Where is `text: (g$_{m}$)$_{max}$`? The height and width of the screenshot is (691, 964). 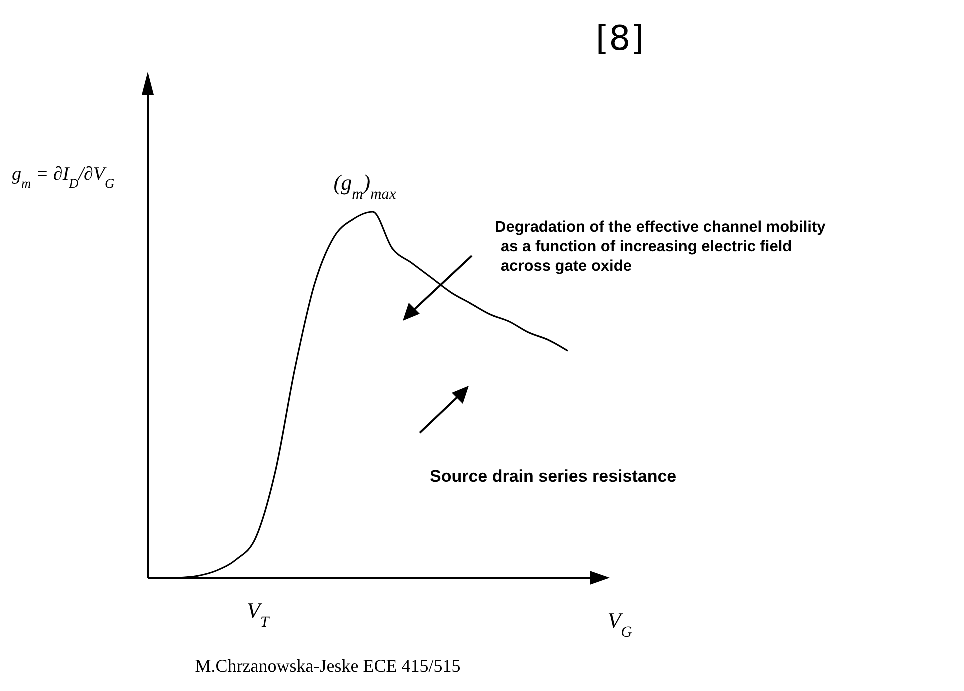 text: (g$_{m}$)$_{max}$ is located at coordinates (365, 186).